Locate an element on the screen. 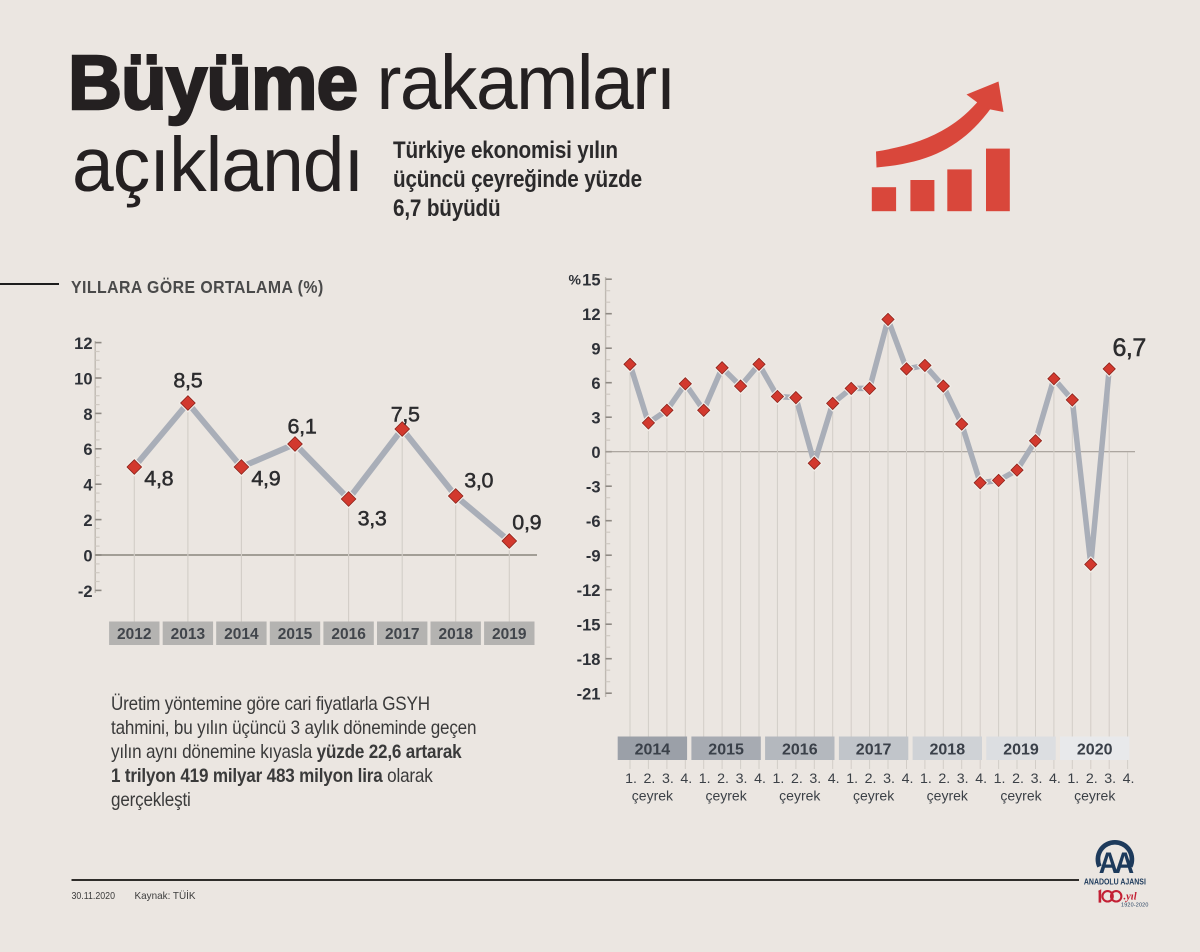  svg-text: 2020 is located at coordinates (1095, 749).